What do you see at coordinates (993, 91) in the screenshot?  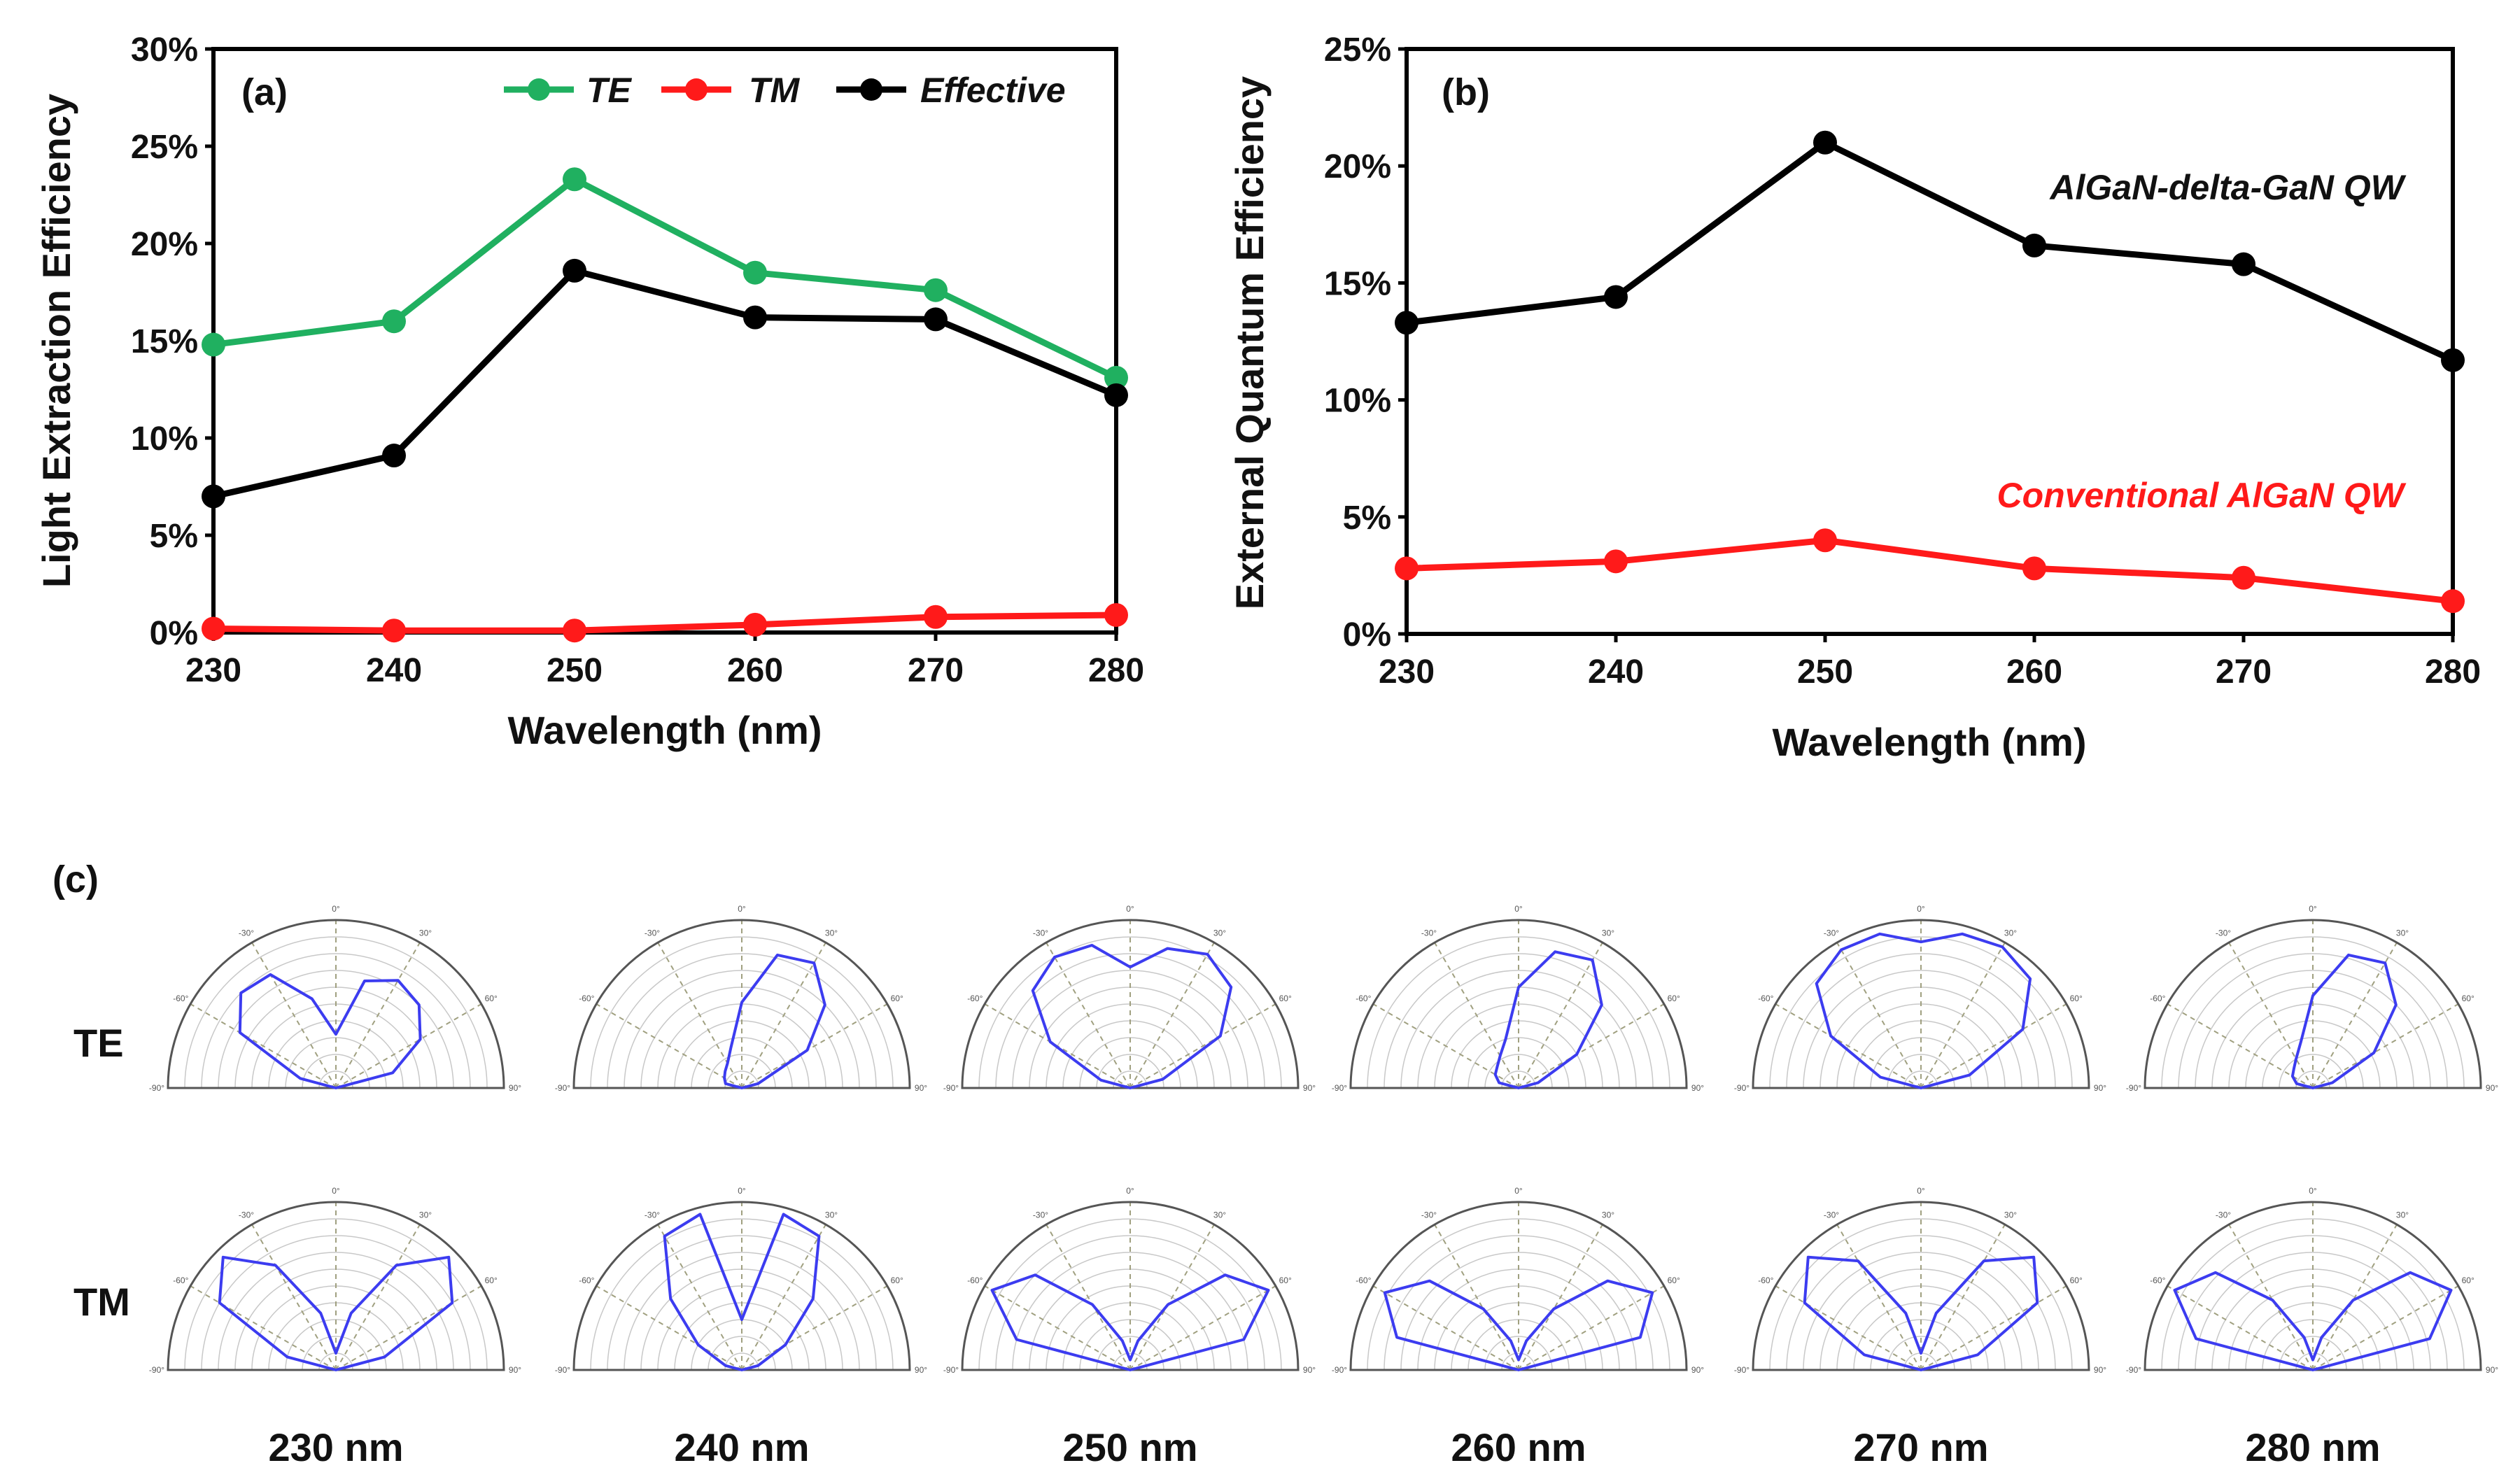 I see `legend-effective-label: Effective` at bounding box center [993, 91].